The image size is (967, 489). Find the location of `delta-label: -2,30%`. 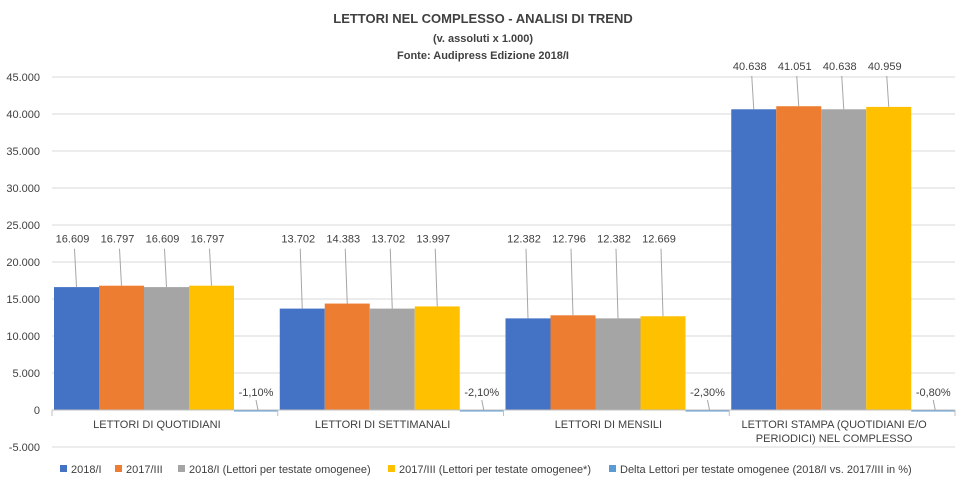

delta-label: -2,30% is located at coordinates (707, 393).